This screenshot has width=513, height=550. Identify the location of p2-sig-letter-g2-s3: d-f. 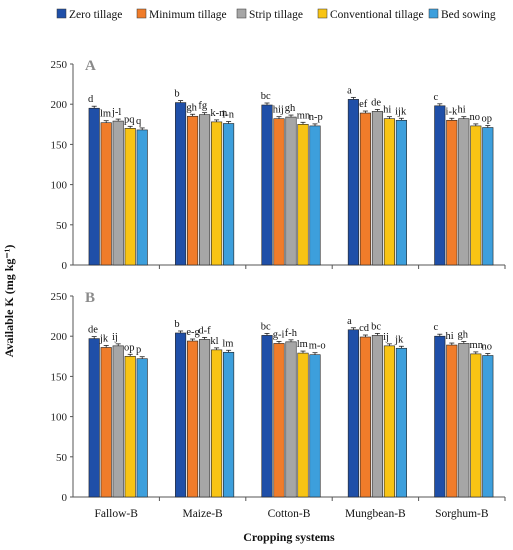
(204, 330).